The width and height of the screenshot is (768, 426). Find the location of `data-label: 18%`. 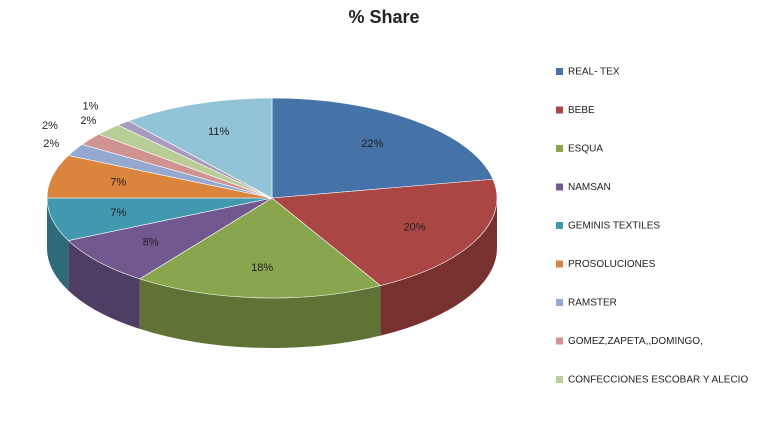

data-label: 18% is located at coordinates (262, 268).